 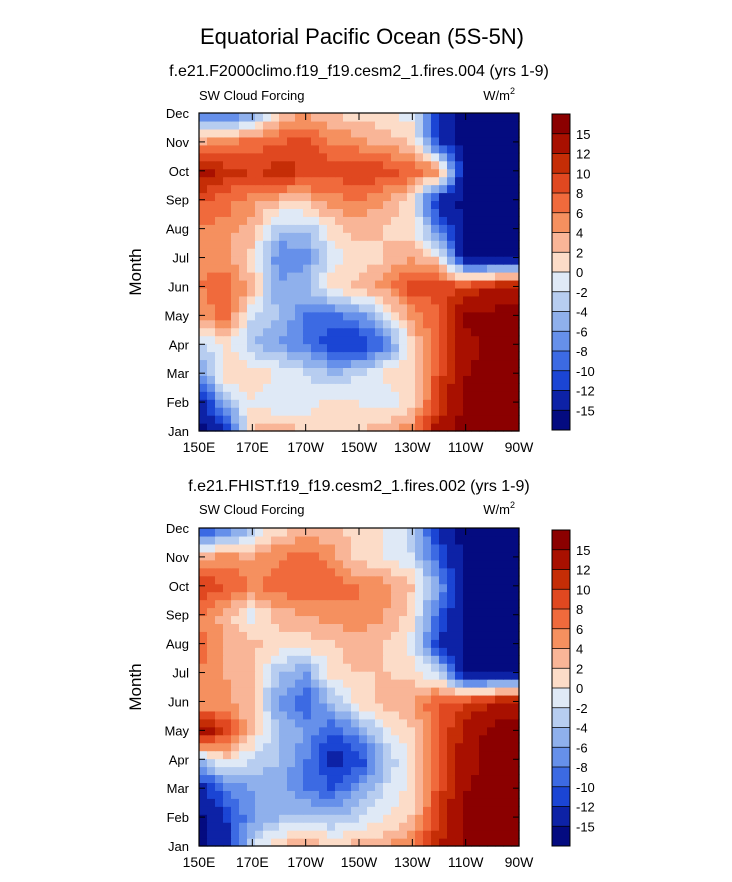 I want to click on x-tick-label: 150W, so click(x=359, y=447).